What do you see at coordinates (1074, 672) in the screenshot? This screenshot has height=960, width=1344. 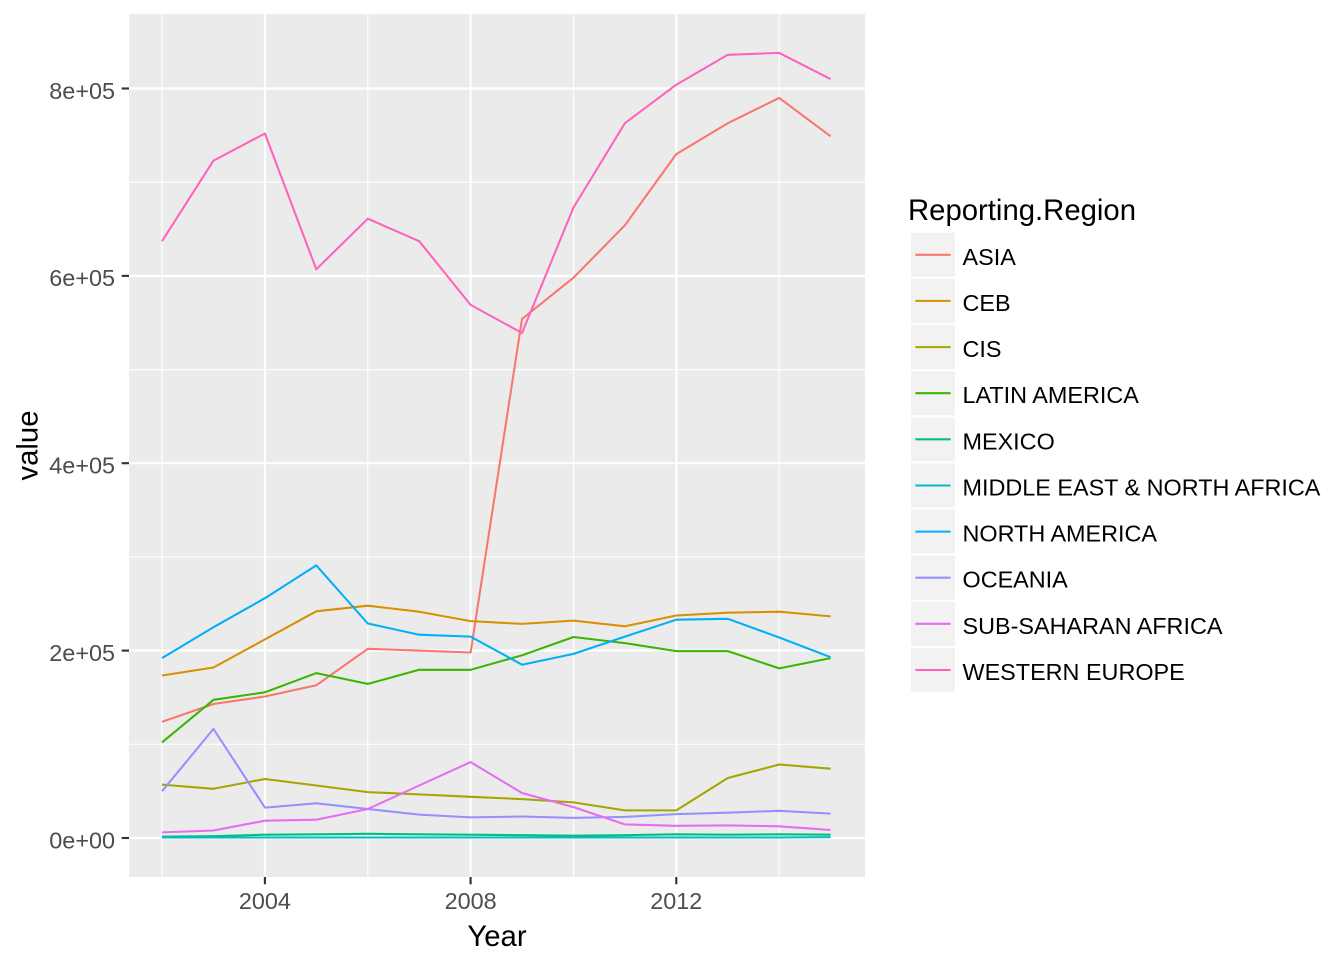 I see `svg-text: WESTERN EUROPE` at bounding box center [1074, 672].